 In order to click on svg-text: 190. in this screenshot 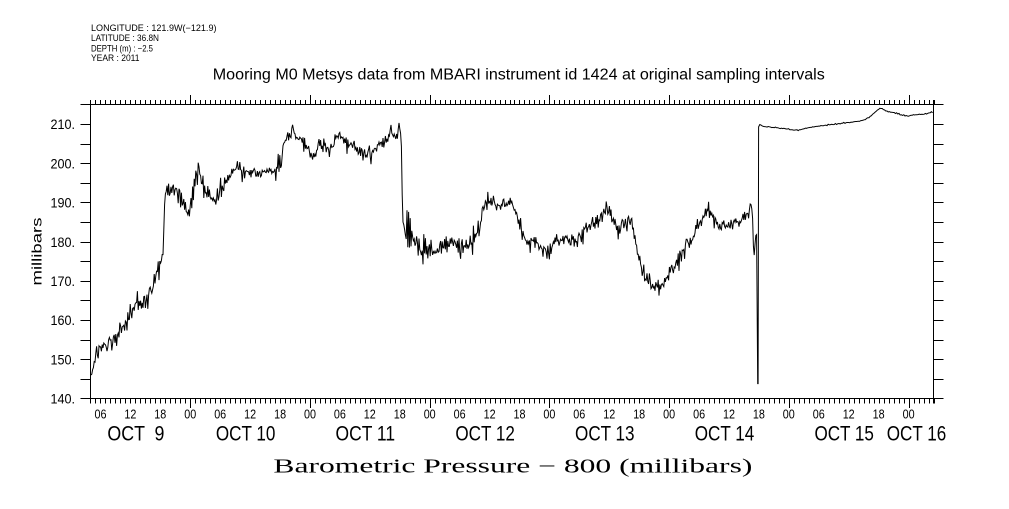, I will do `click(63, 203)`.